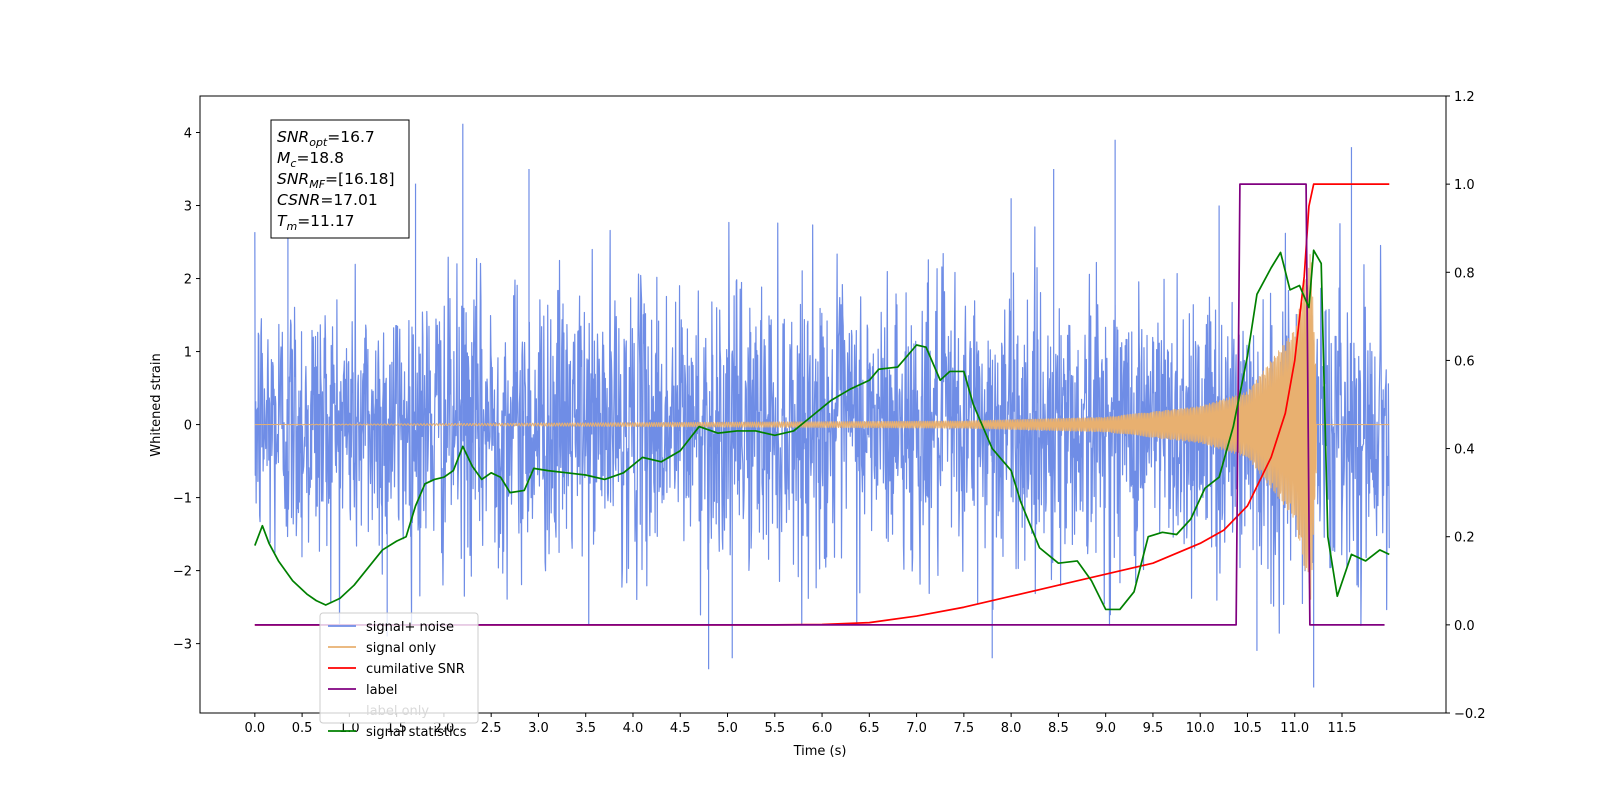 The image size is (1600, 800). I want to click on info-value: =11.17, so click(325, 221).